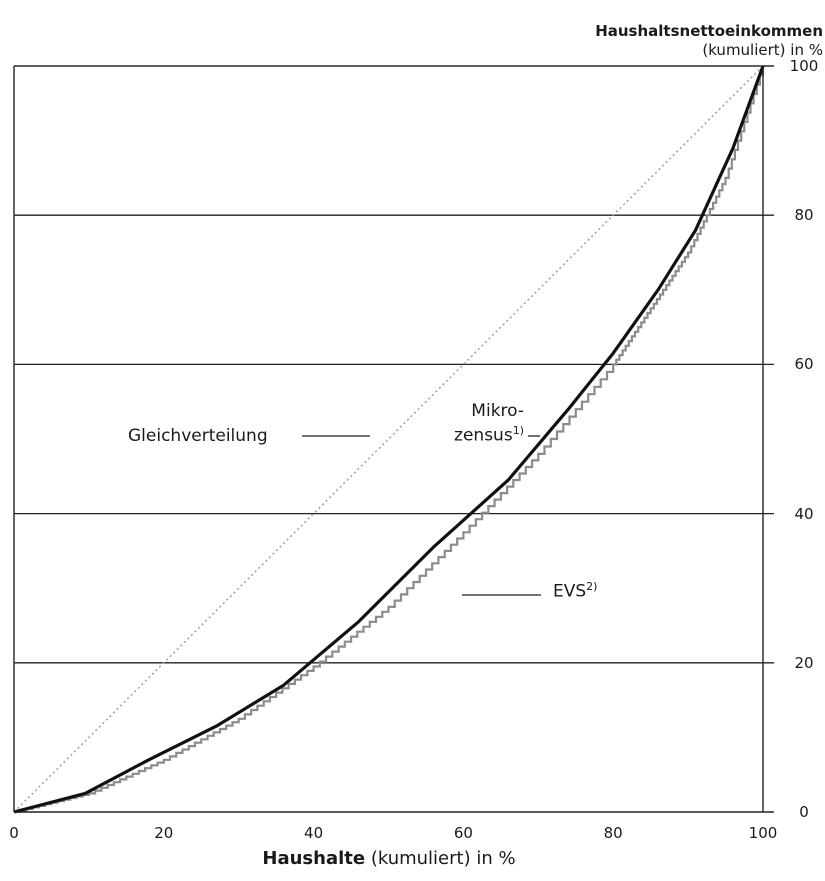 This screenshot has height=881, width=825. What do you see at coordinates (488, 423) in the screenshot?
I see `annotation-mikrozensus: Mikro-zensus1)` at bounding box center [488, 423].